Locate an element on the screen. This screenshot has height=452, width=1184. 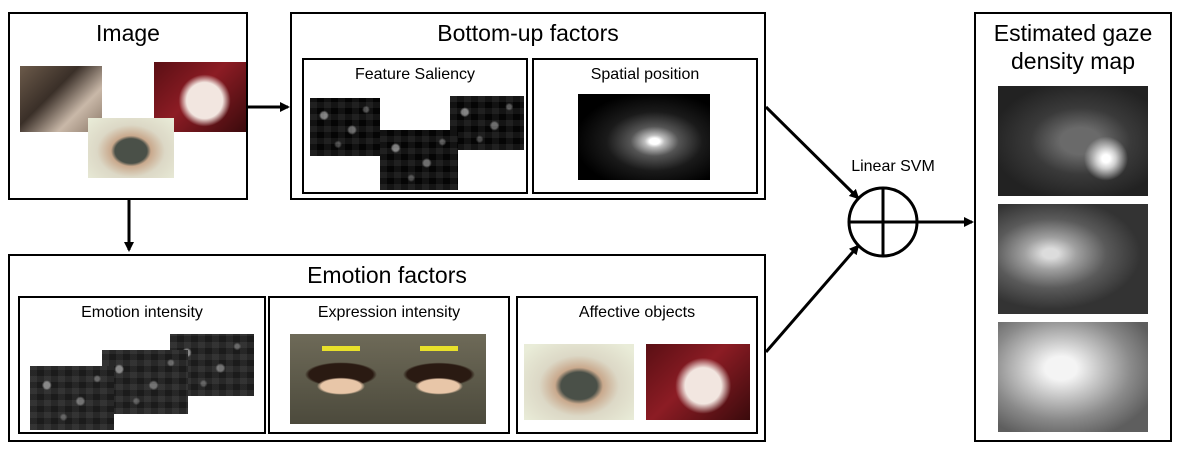
arrow-emotion-to-svm is located at coordinates (812, 298).